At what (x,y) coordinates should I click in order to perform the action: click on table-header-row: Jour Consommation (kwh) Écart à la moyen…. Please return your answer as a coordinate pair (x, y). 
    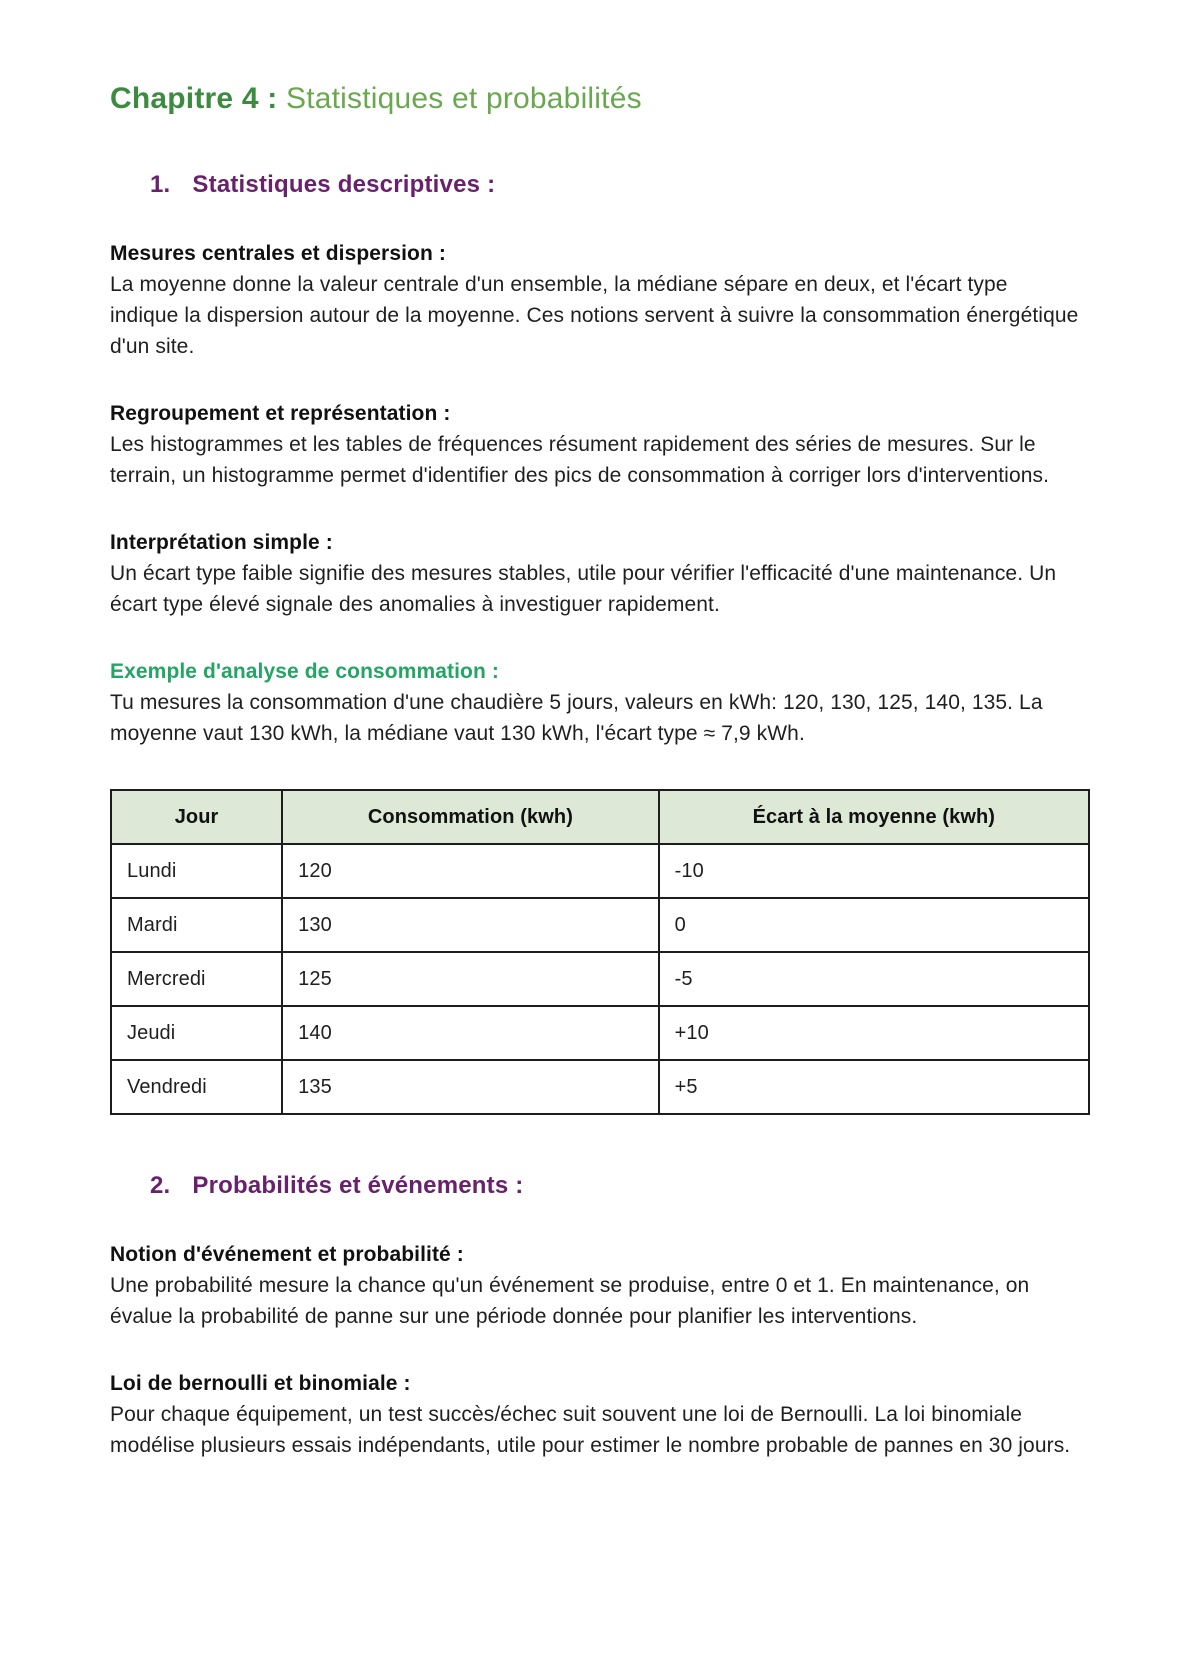
    Looking at the image, I should click on (600, 817).